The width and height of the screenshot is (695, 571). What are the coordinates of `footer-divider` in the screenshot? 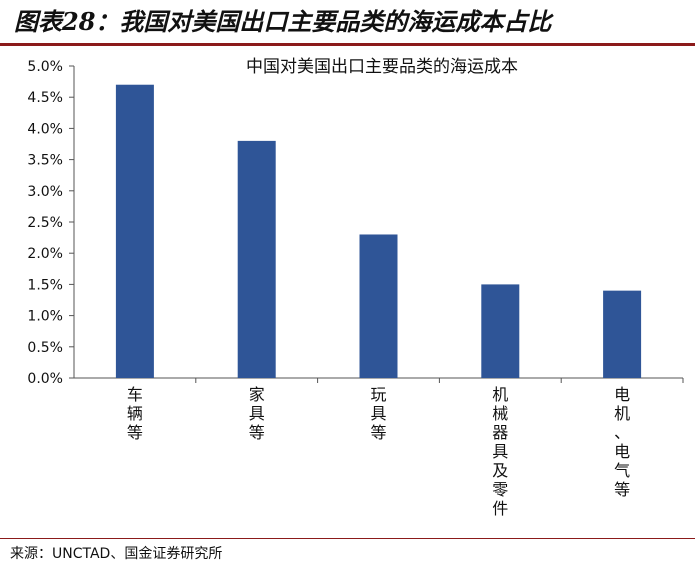 It's located at (347, 538).